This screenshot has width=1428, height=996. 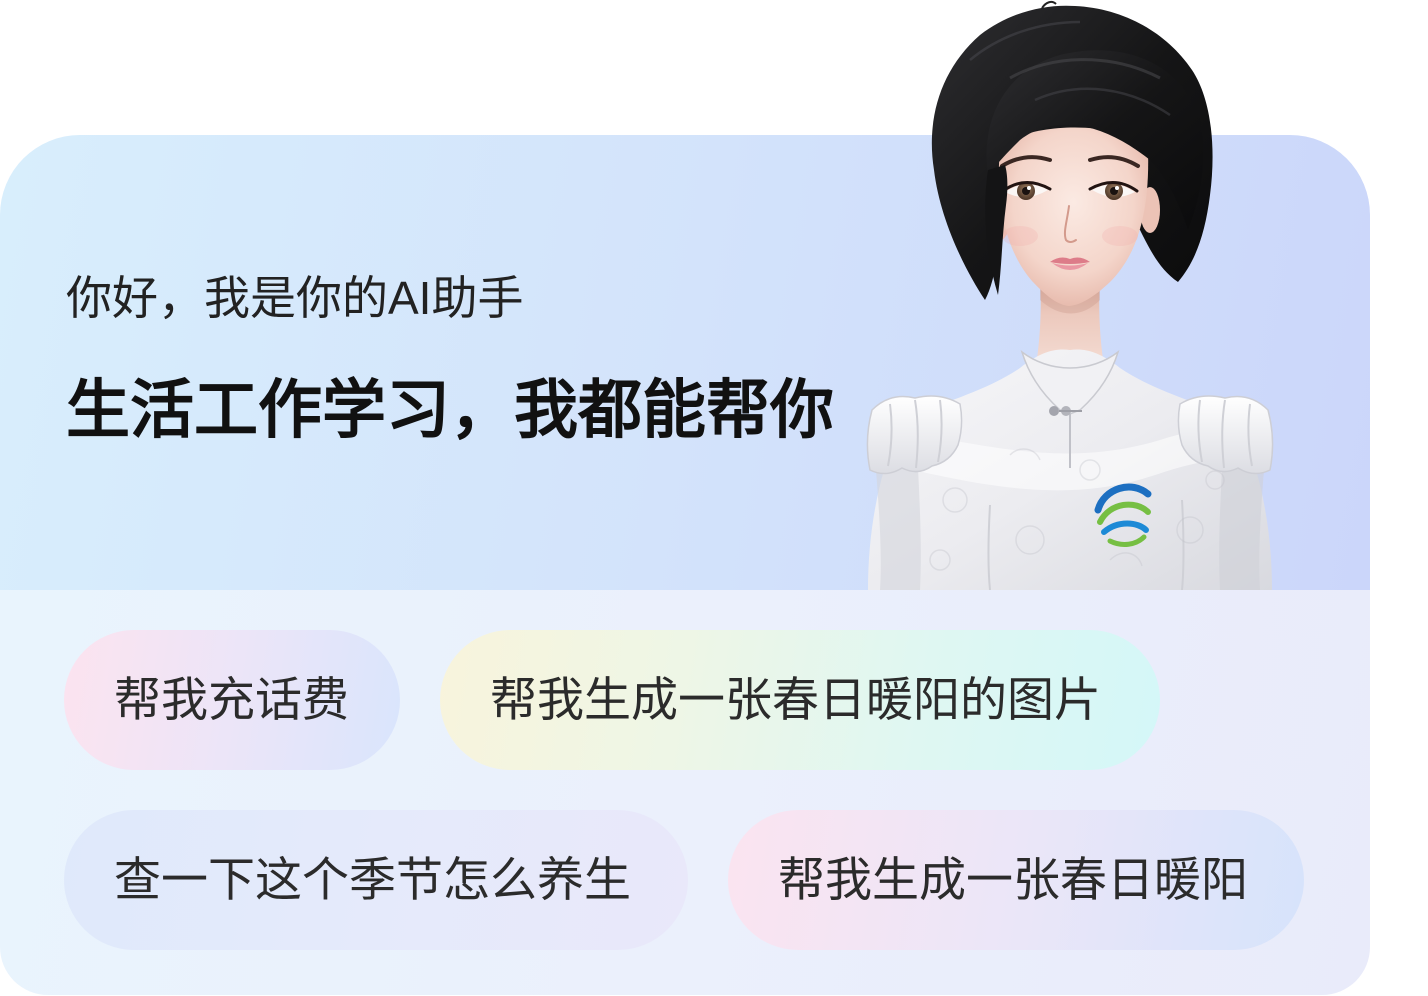 What do you see at coordinates (914, 435) in the screenshot?
I see `avatar-left-ruffle` at bounding box center [914, 435].